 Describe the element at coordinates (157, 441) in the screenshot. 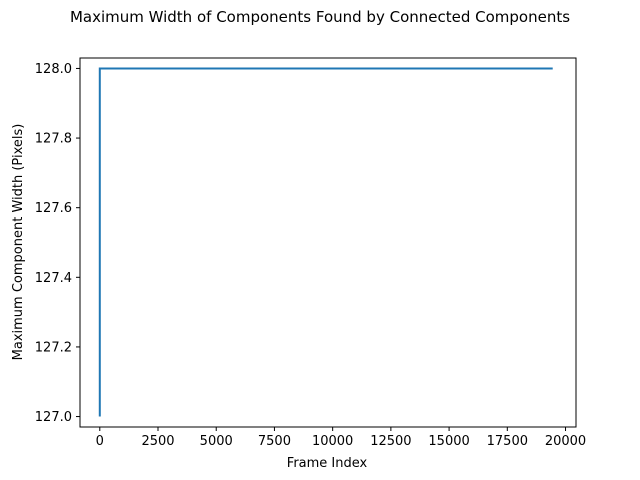

I see `x-tick-label: 2500` at that location.